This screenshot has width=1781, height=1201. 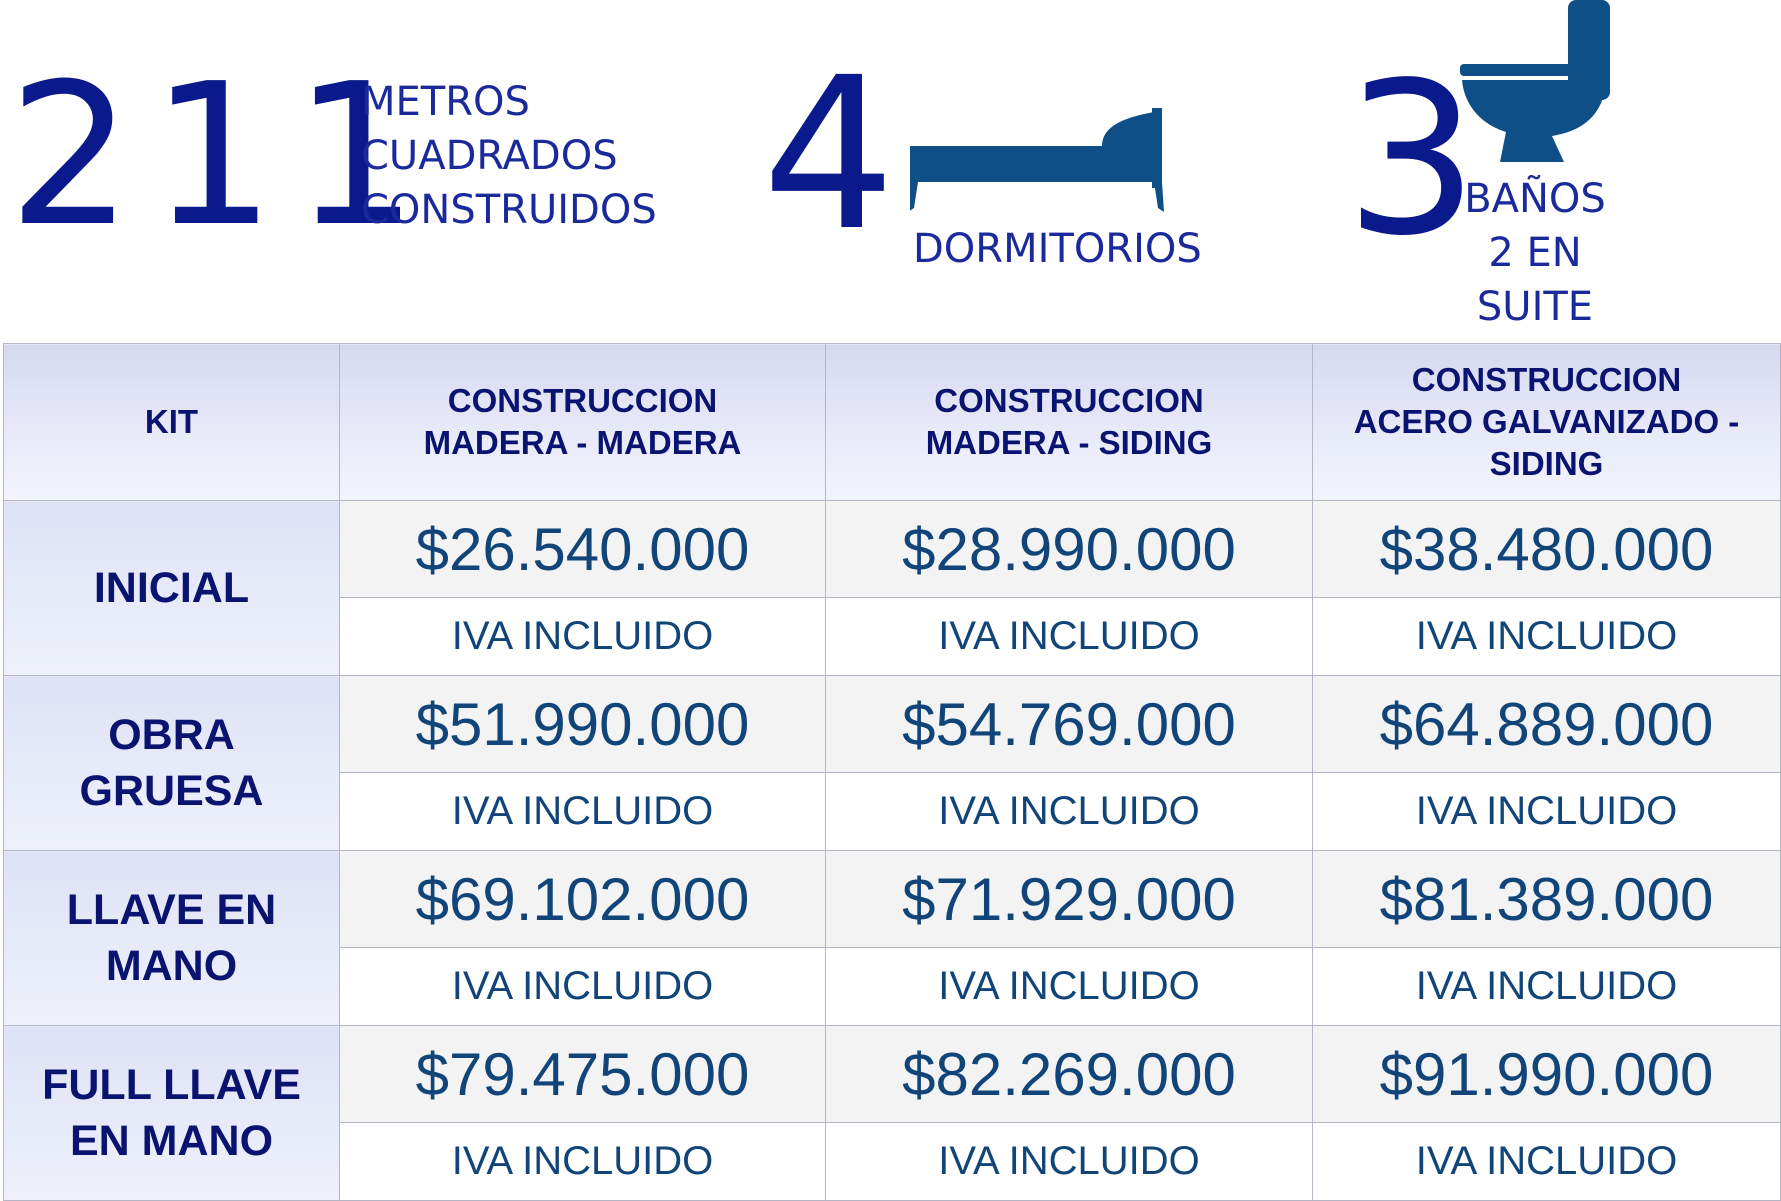 What do you see at coordinates (1412, 159) in the screenshot?
I see `baths-value: 3` at bounding box center [1412, 159].